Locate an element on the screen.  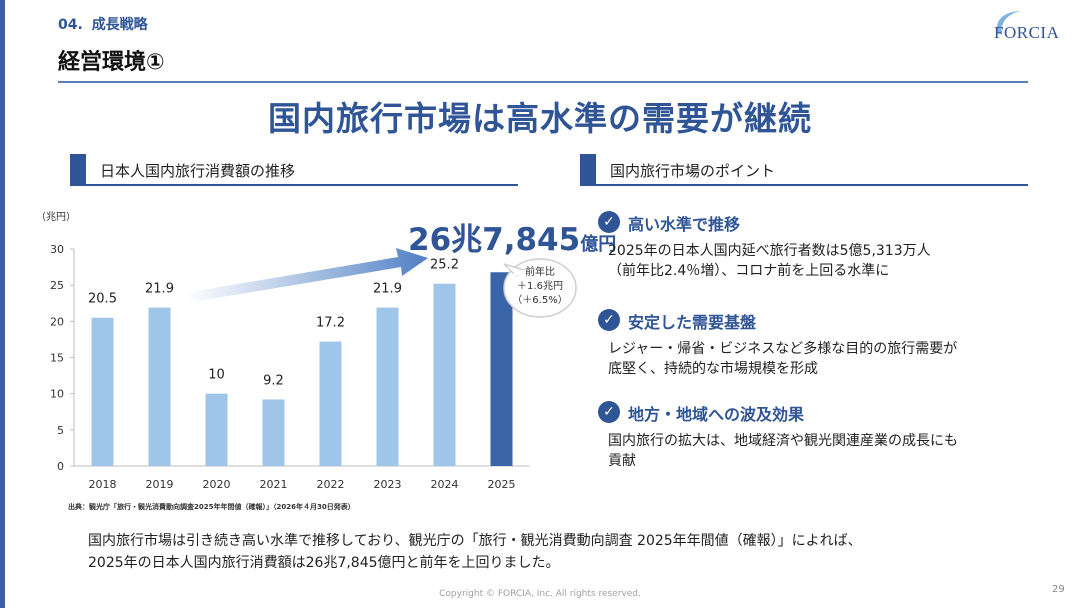
bar-2024 is located at coordinates (444, 374).